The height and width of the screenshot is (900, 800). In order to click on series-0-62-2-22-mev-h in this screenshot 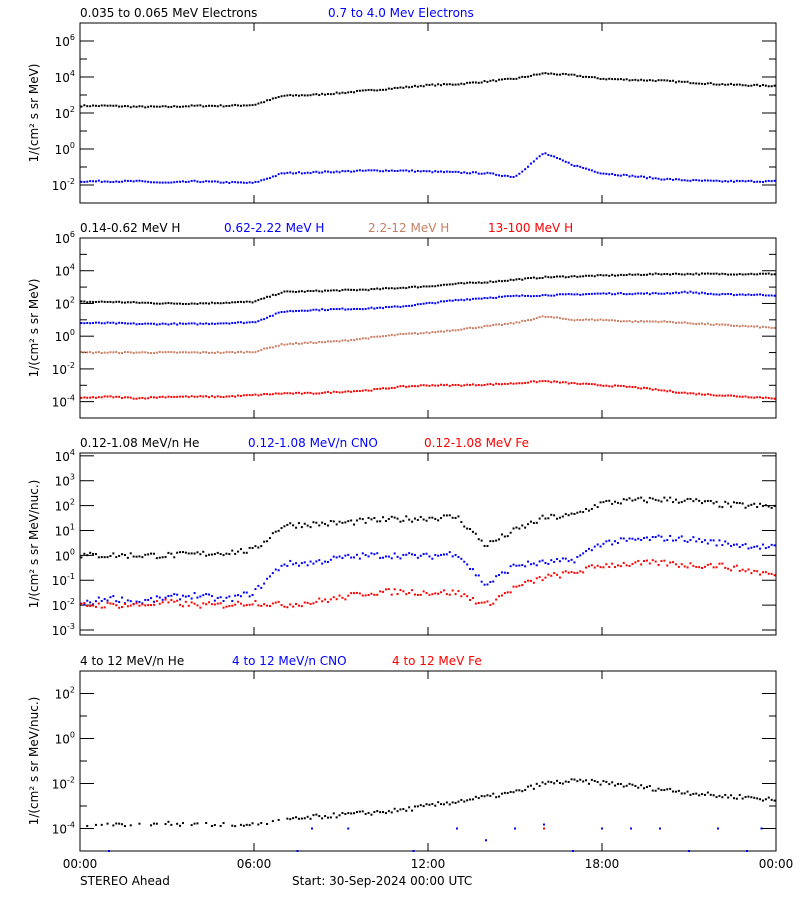, I will do `click(428, 308)`.